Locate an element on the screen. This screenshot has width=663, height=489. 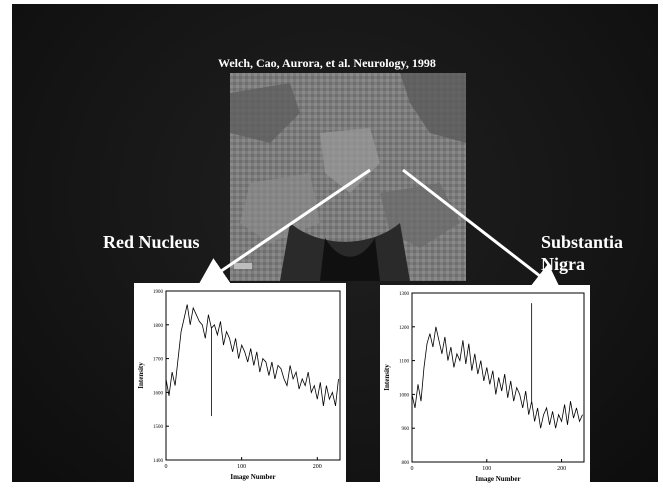
y-tick-label: 1400 is located at coordinates (158, 461).